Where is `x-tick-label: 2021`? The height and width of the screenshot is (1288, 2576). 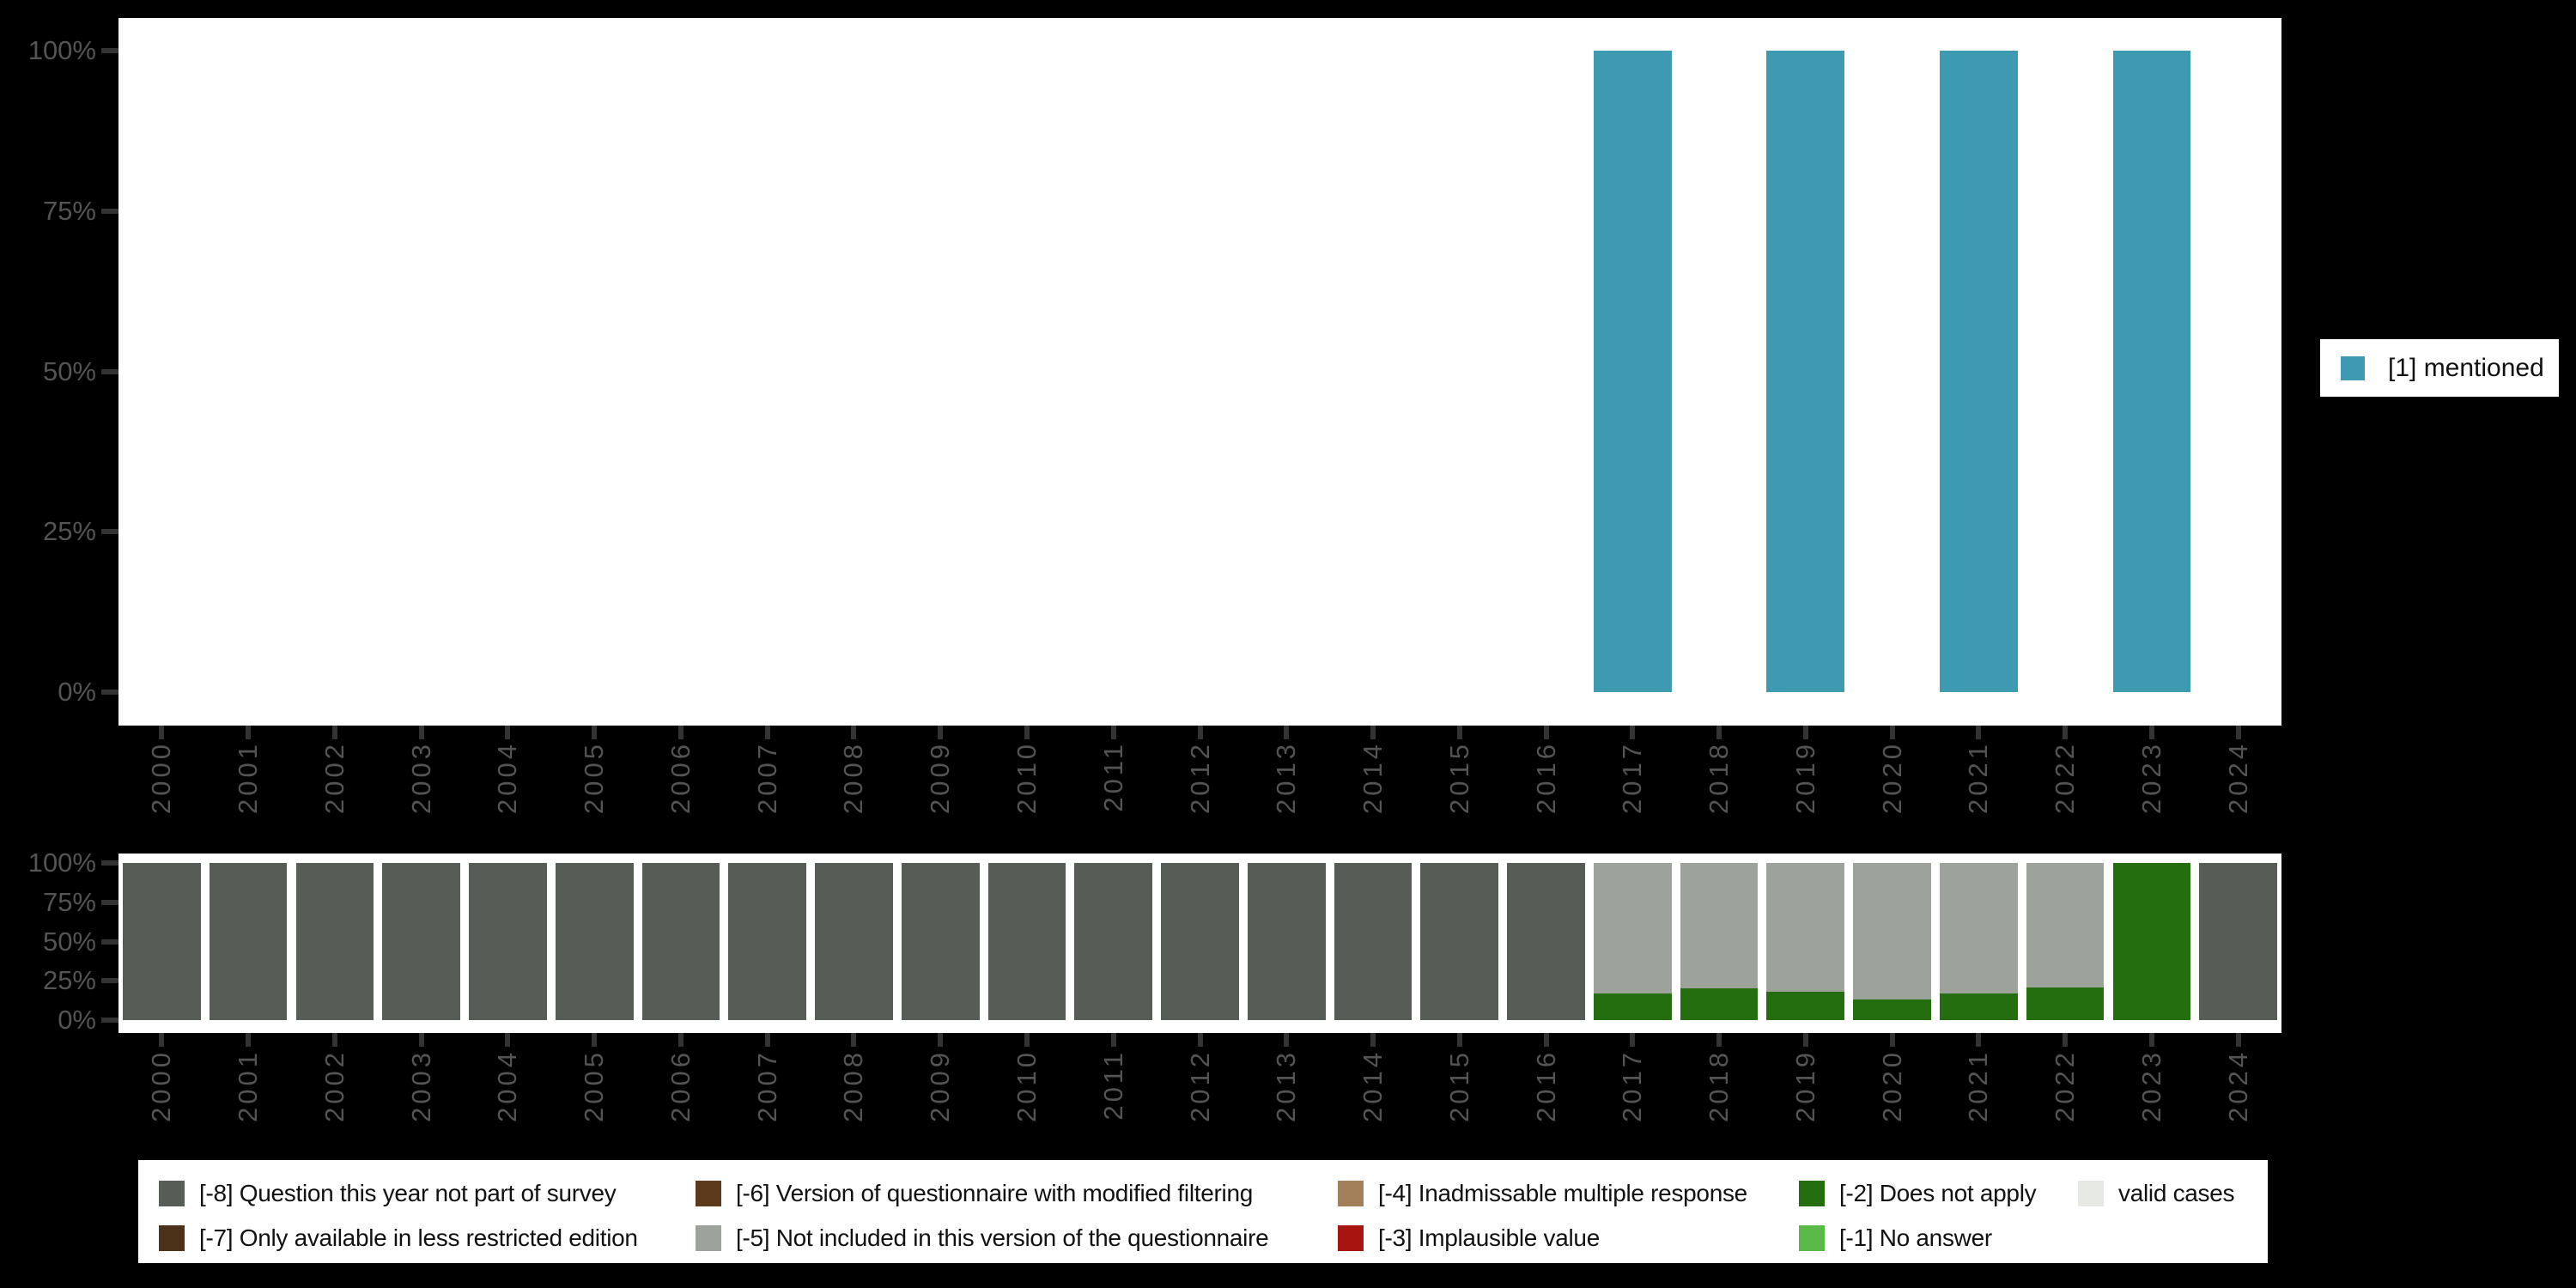 x-tick-label: 2021 is located at coordinates (1978, 1085).